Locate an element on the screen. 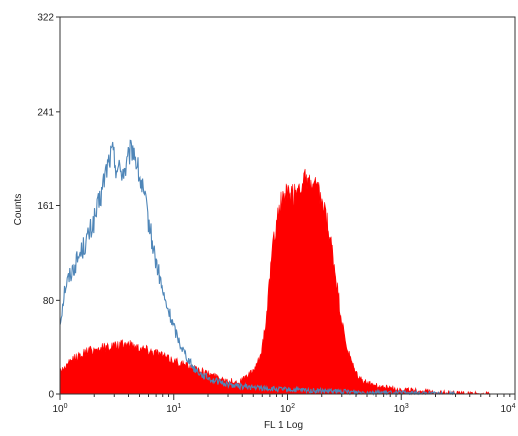 This screenshot has width=518, height=436. y-tick-label: 241 is located at coordinates (45, 112).